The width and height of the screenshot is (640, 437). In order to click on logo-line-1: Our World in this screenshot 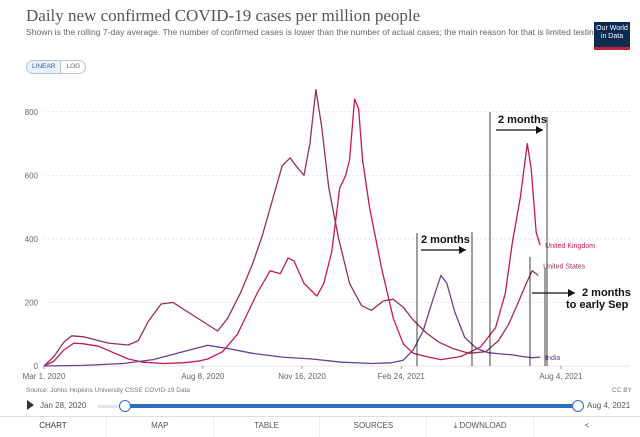, I will do `click(612, 28)`.